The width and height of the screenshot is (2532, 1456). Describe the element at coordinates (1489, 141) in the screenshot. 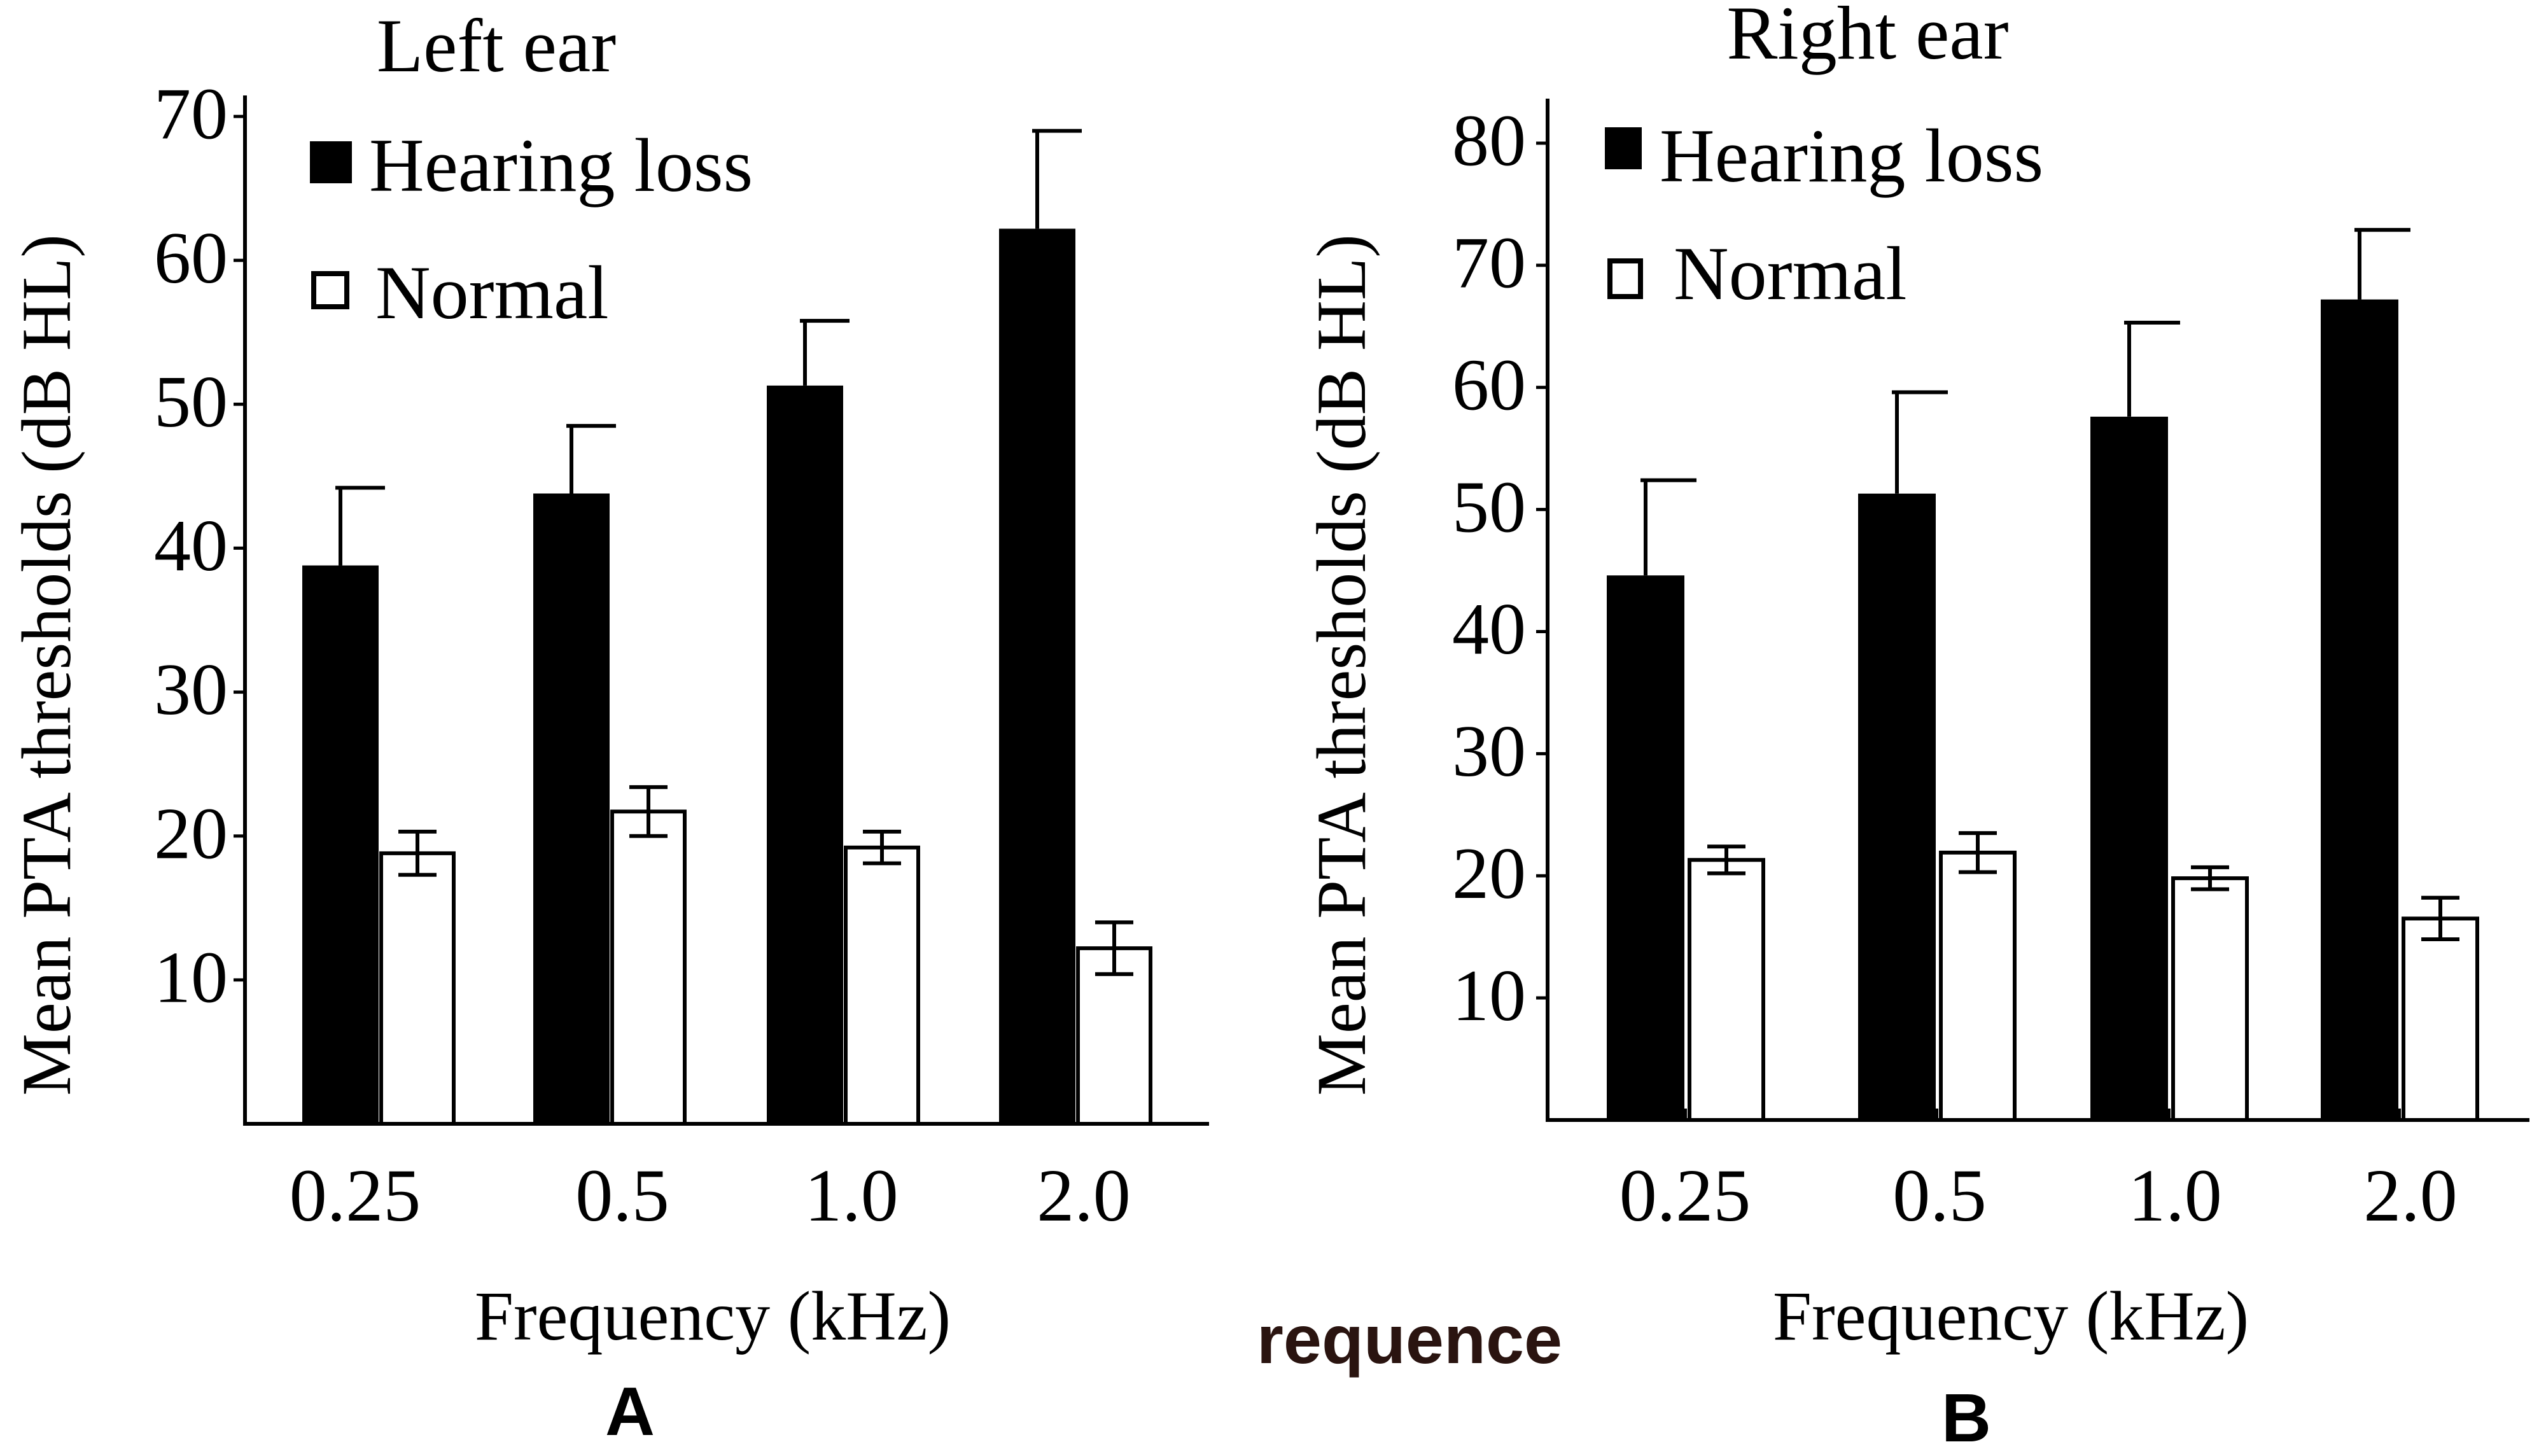

I see `y-tick-label: 80` at that location.